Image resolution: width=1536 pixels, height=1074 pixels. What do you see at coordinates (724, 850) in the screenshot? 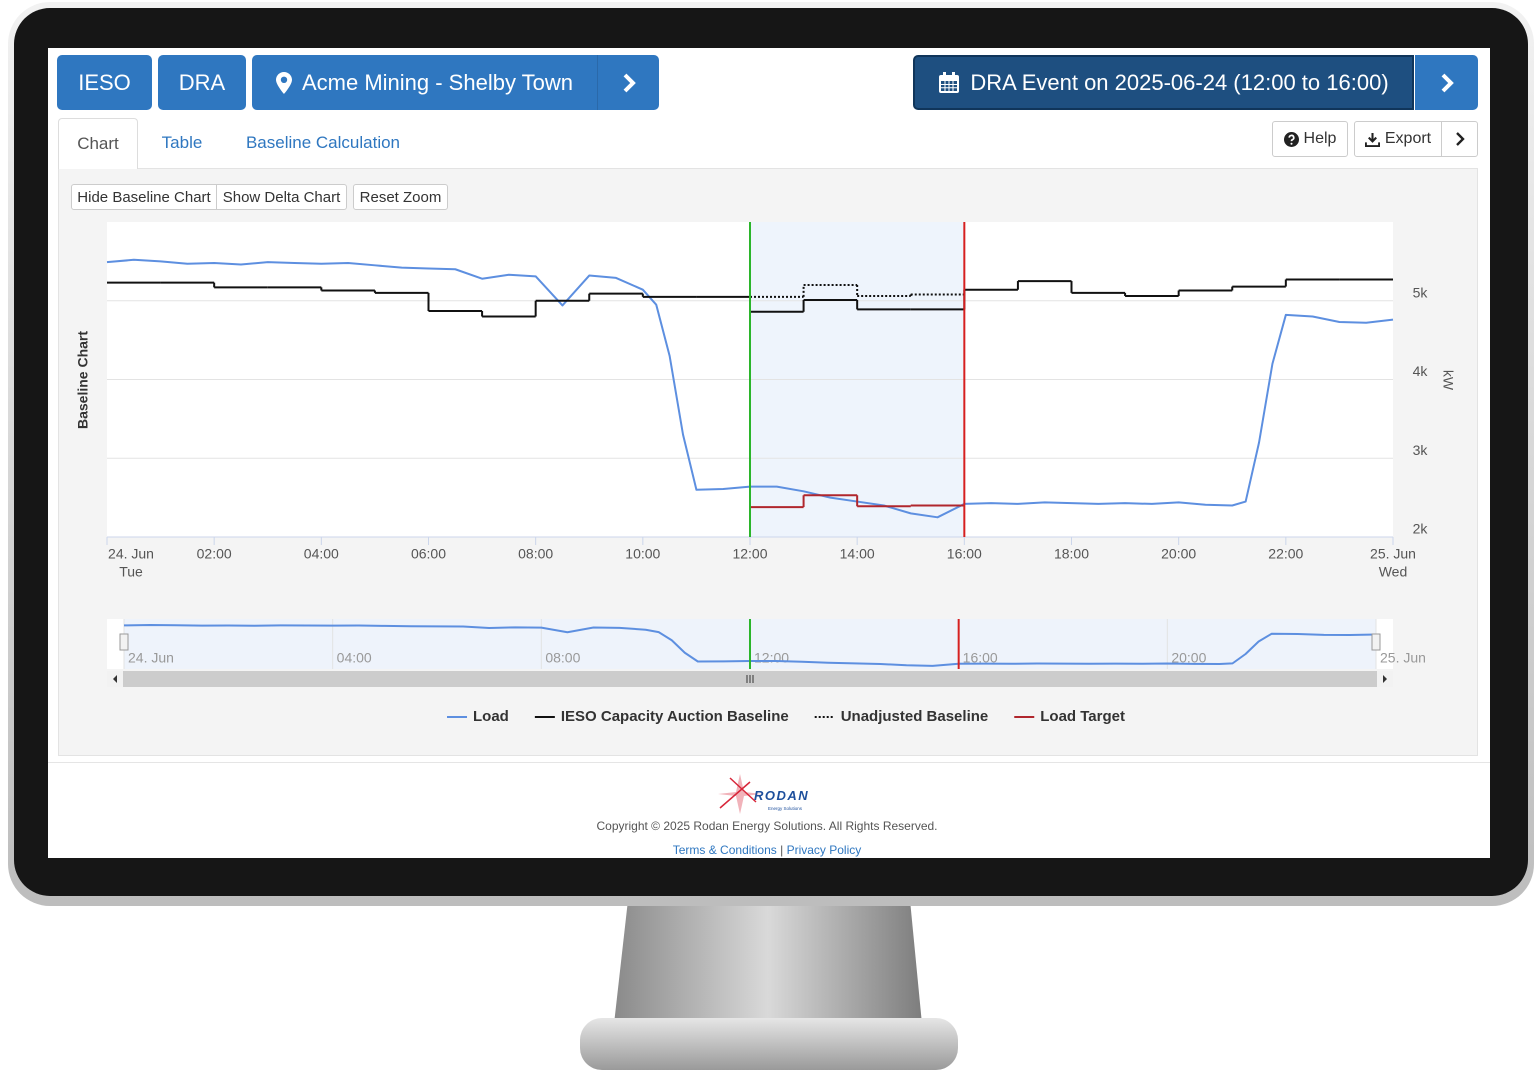
I see `terms-link: Terms & Conditions` at bounding box center [724, 850].